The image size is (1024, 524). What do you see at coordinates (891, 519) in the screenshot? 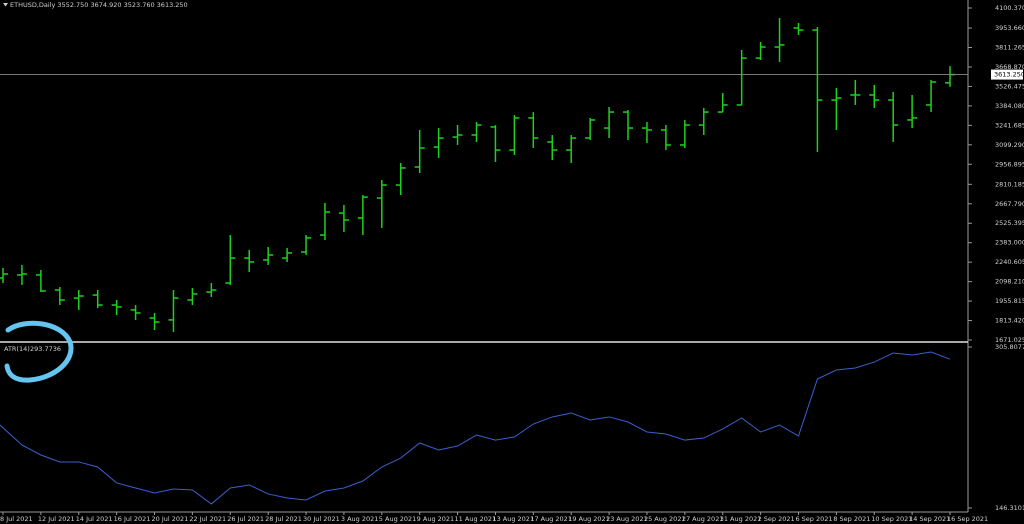
I see `x-tick-label: 10 Sep 2021` at bounding box center [891, 519].